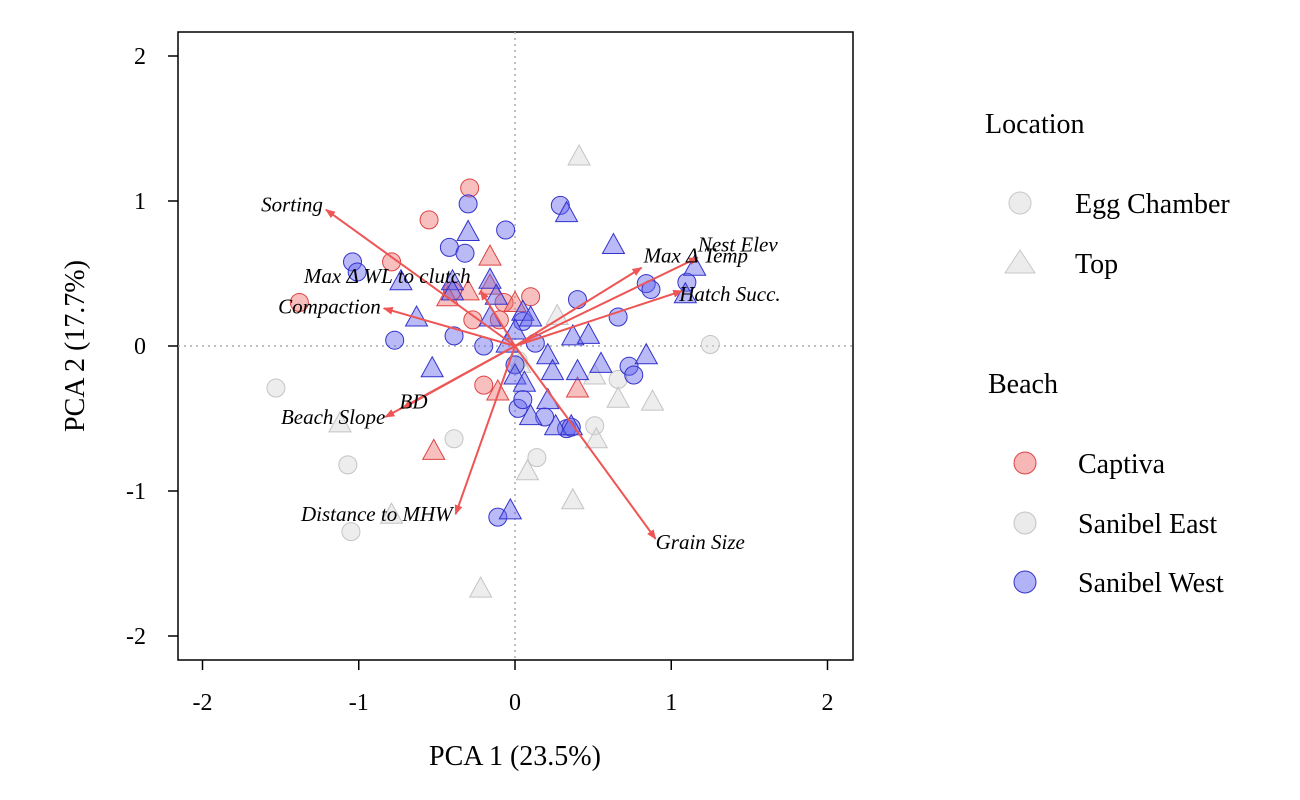 The width and height of the screenshot is (1300, 800). What do you see at coordinates (828, 703) in the screenshot?
I see `x-tick-label: 2` at bounding box center [828, 703].